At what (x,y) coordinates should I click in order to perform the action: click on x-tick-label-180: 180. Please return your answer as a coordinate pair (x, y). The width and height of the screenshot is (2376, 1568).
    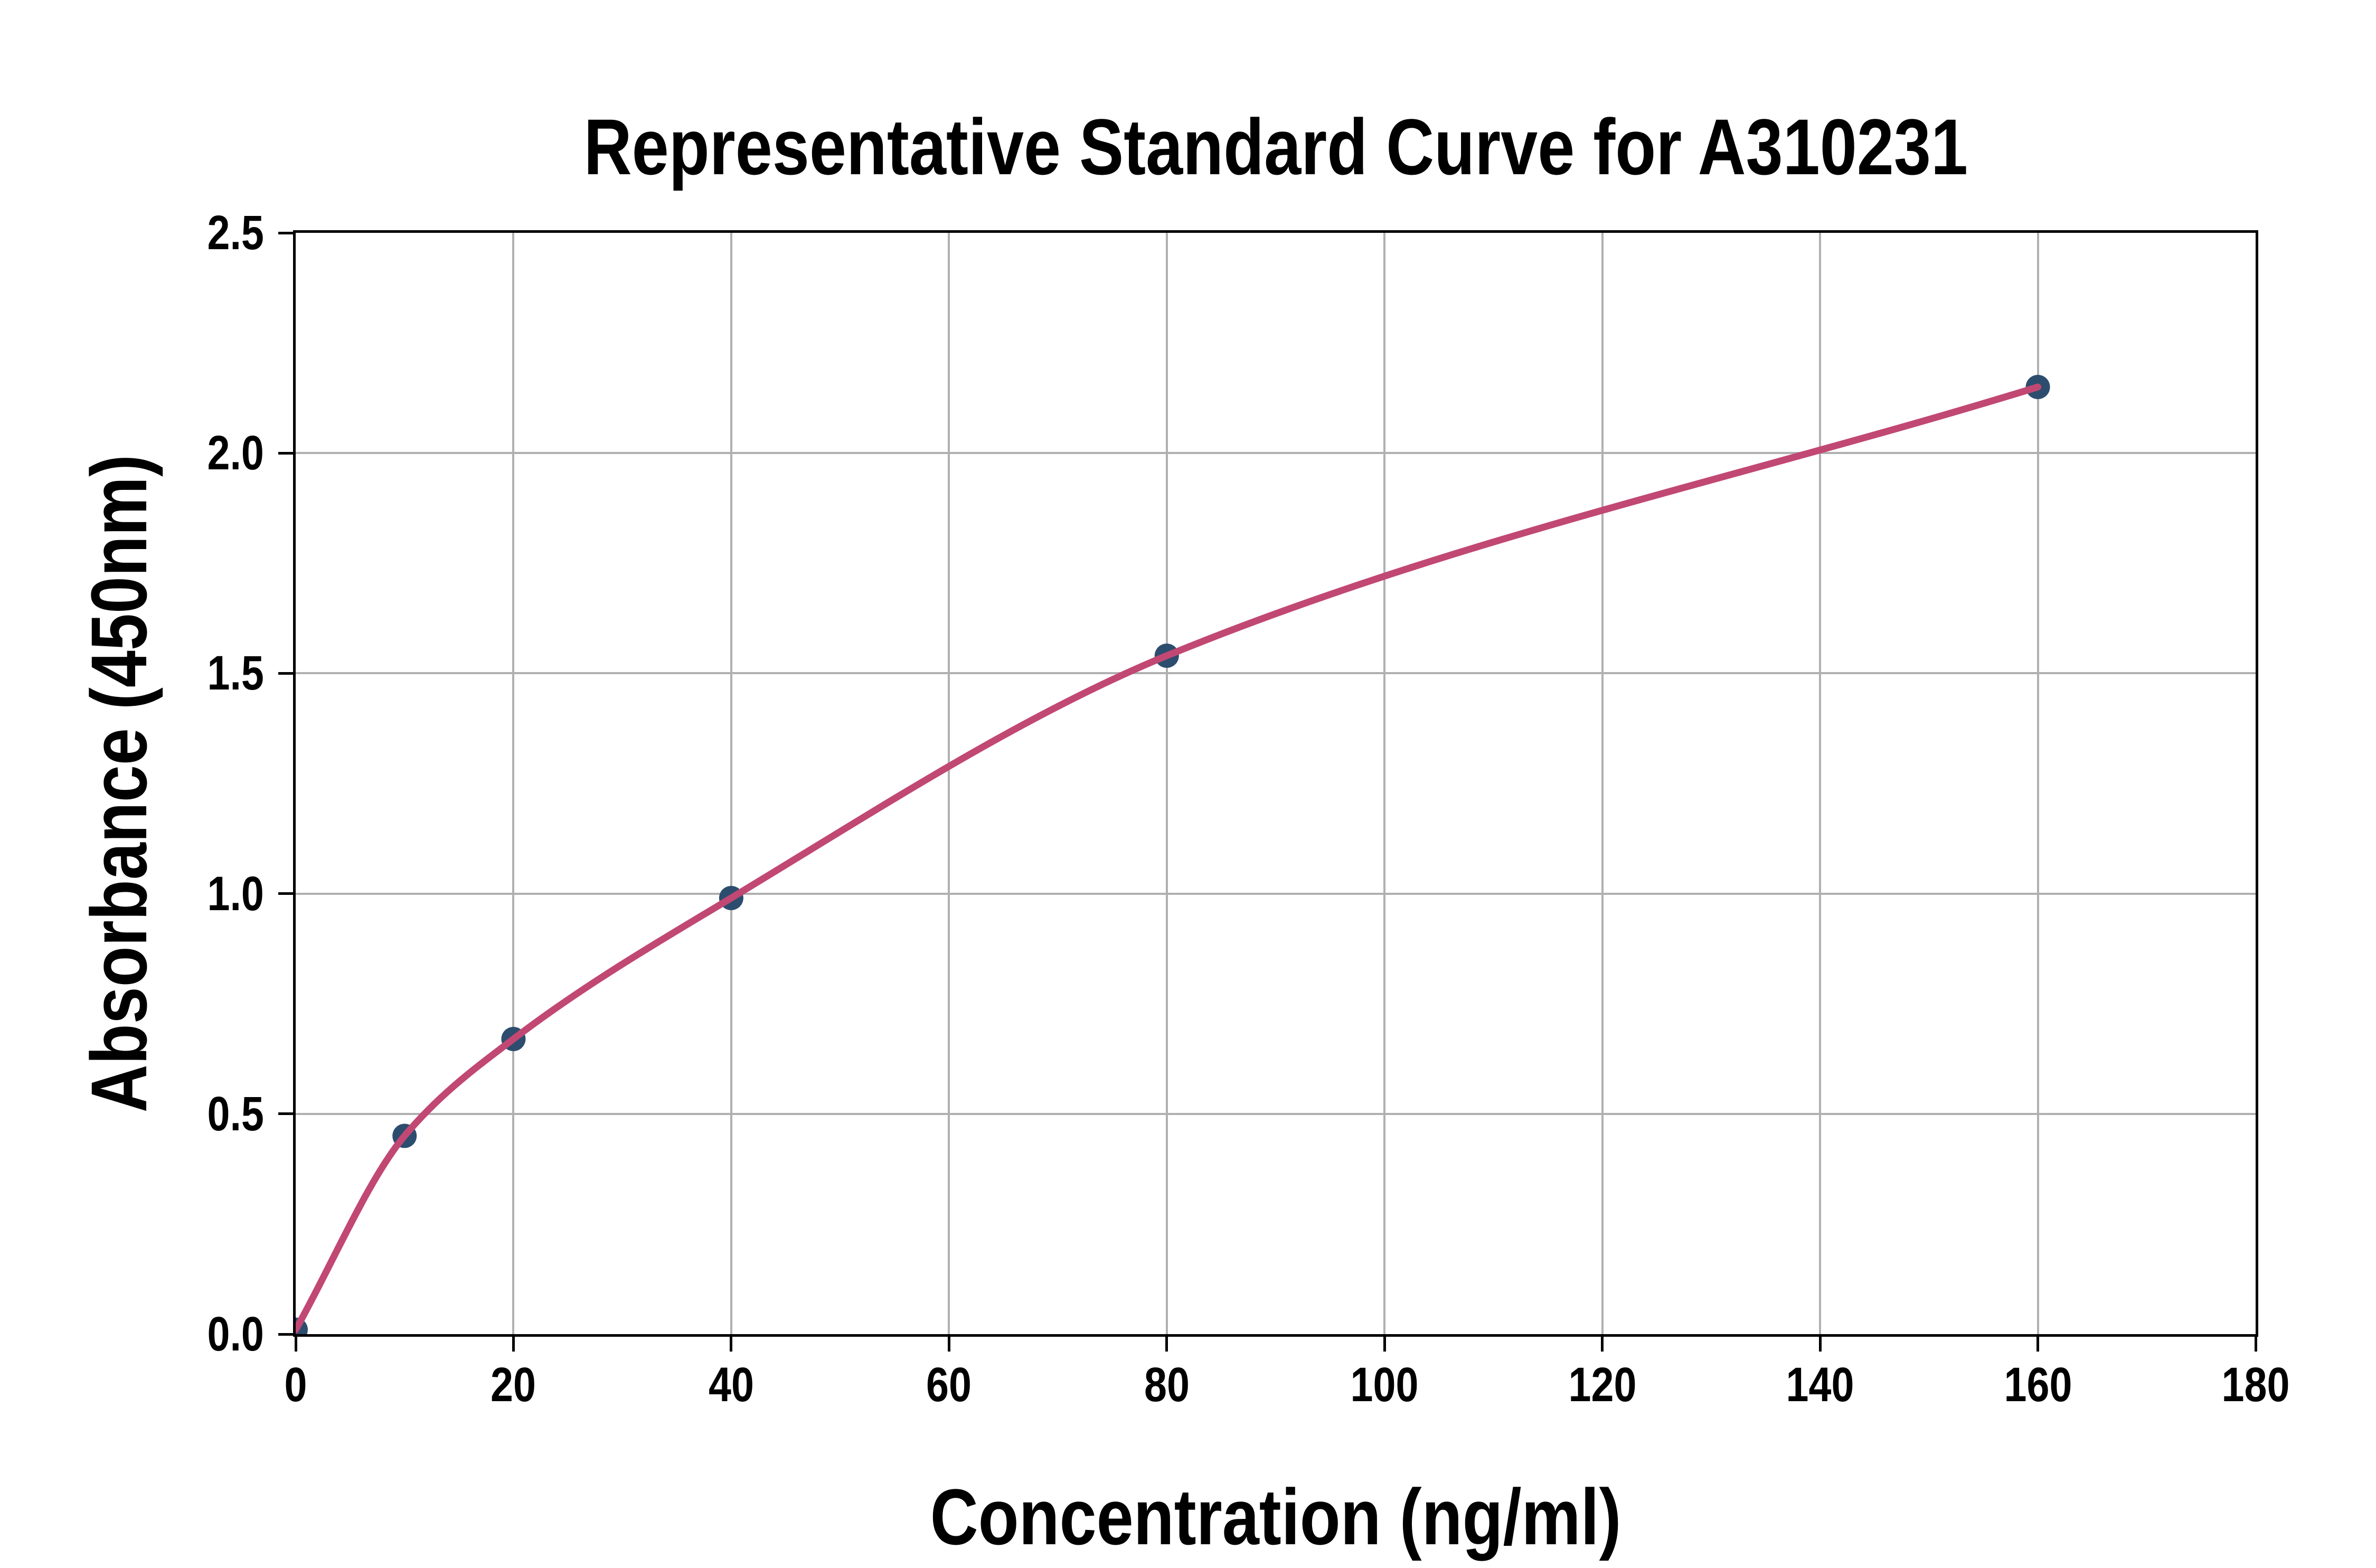
    Looking at the image, I should click on (2255, 1385).